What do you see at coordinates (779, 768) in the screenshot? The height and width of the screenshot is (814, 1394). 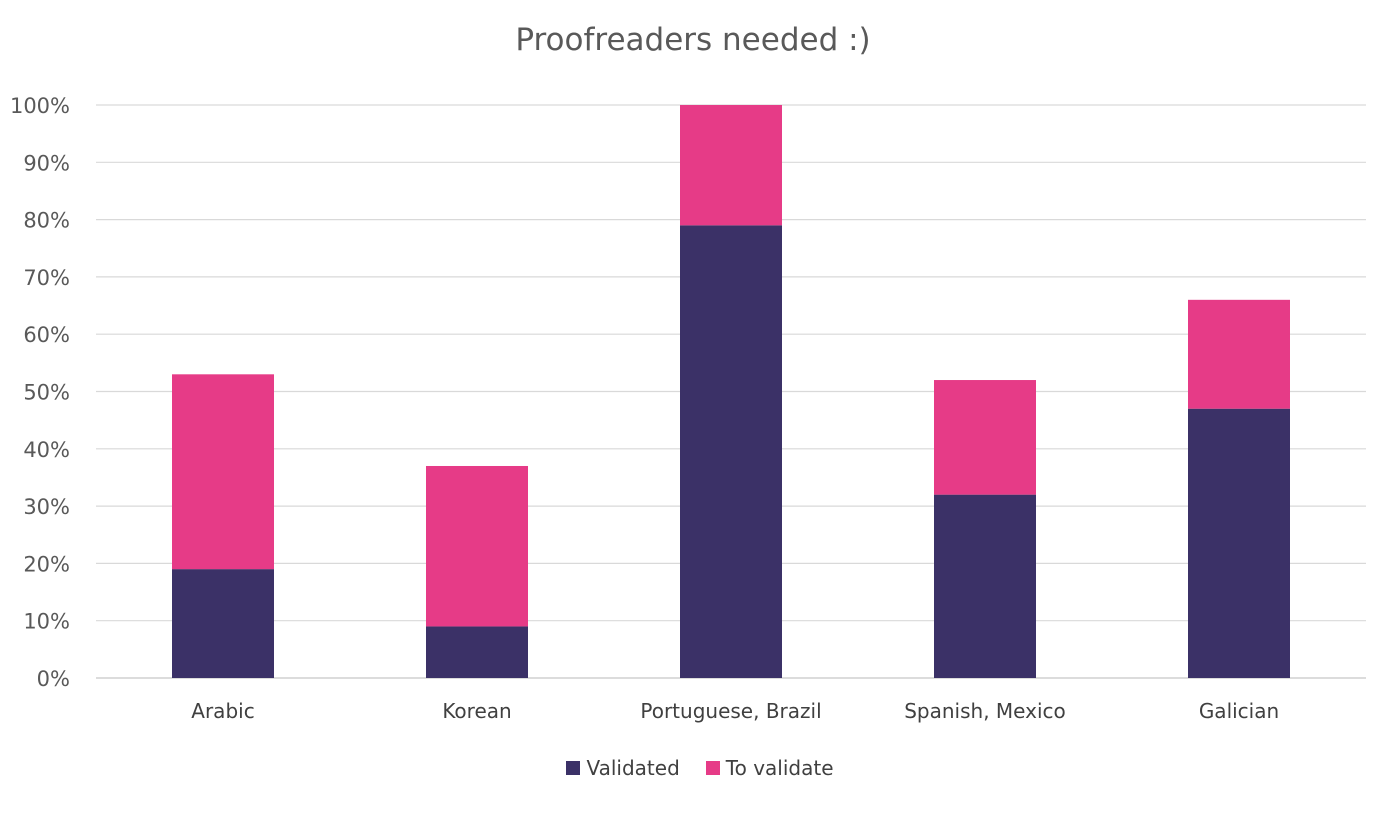 I see `legend-label: To validate` at bounding box center [779, 768].